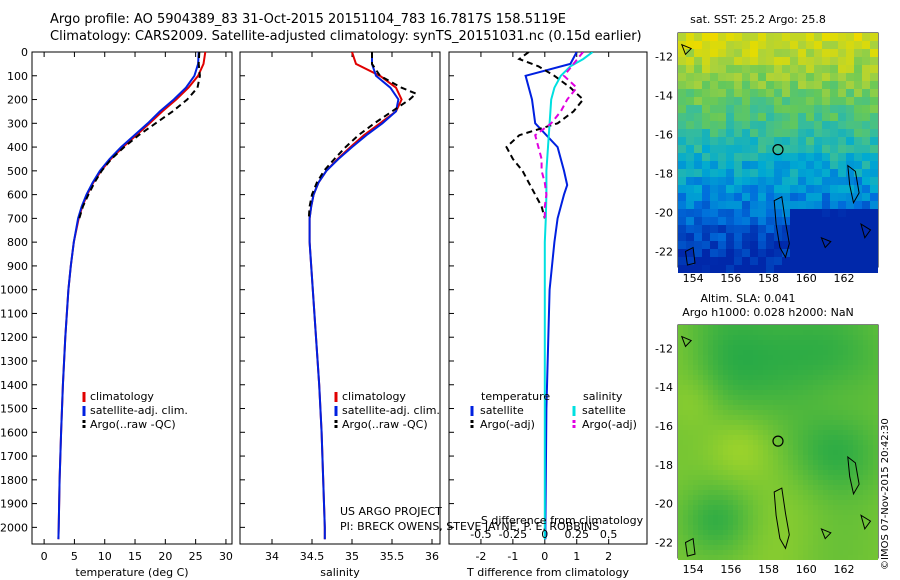 The image size is (900, 580). Describe the element at coordinates (74, 556) in the screenshot. I see `x-tick-label: 5` at that location.